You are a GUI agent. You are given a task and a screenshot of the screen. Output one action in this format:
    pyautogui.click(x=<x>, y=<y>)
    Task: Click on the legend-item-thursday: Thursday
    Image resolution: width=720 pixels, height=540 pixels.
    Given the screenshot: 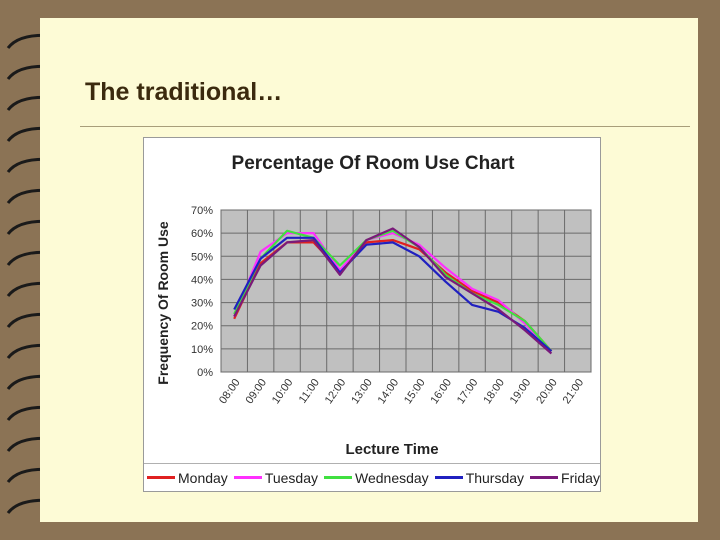 What is the action you would take?
    pyautogui.click(x=479, y=477)
    